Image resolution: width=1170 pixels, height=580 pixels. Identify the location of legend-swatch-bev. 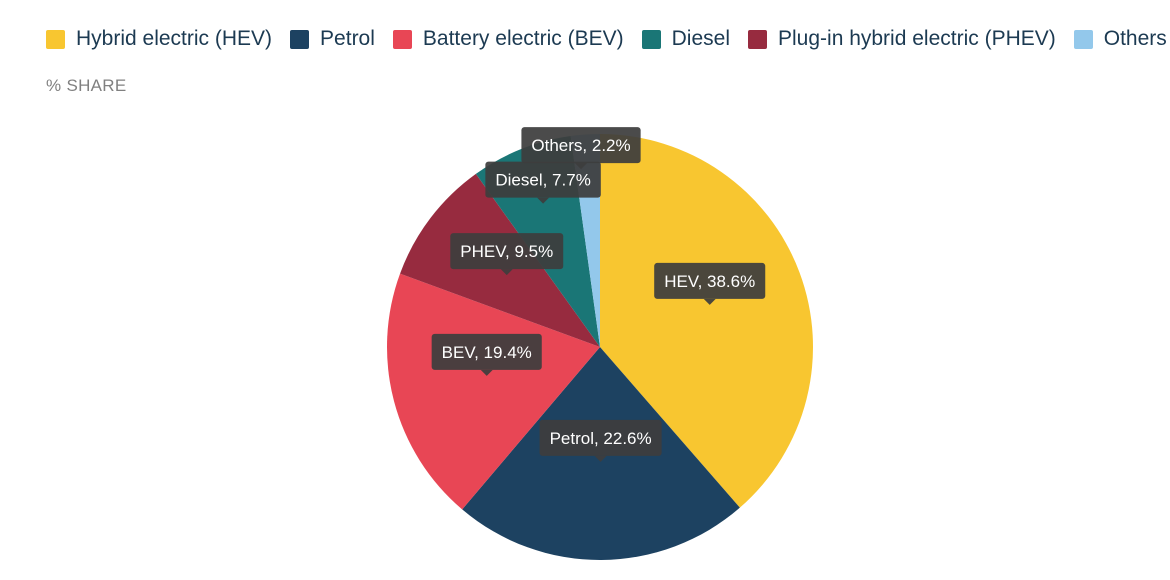
(402, 39).